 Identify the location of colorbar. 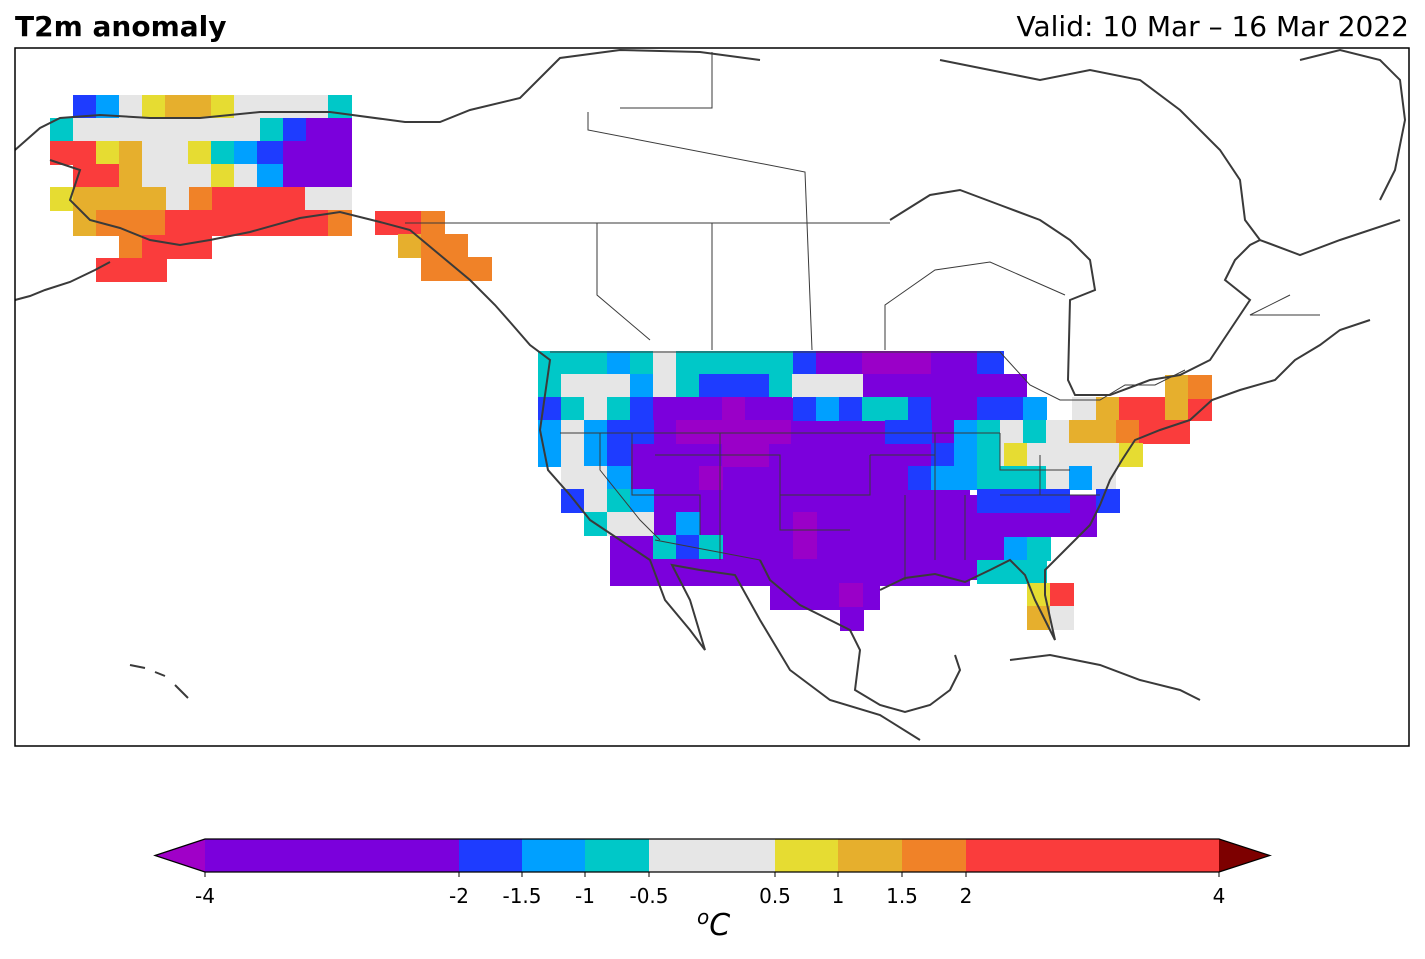
(712, 857).